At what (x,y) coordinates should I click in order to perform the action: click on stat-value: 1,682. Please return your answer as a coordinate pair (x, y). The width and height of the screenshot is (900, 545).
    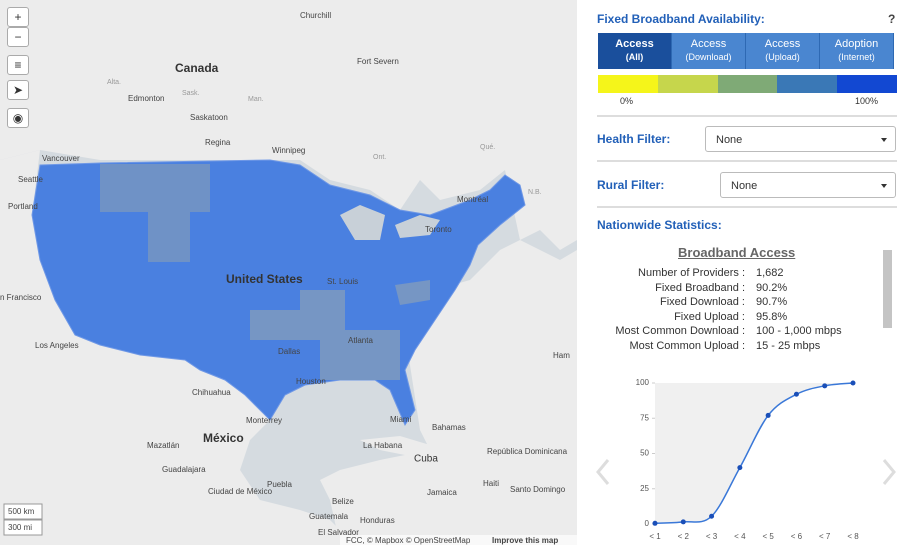
    Looking at the image, I should click on (770, 273).